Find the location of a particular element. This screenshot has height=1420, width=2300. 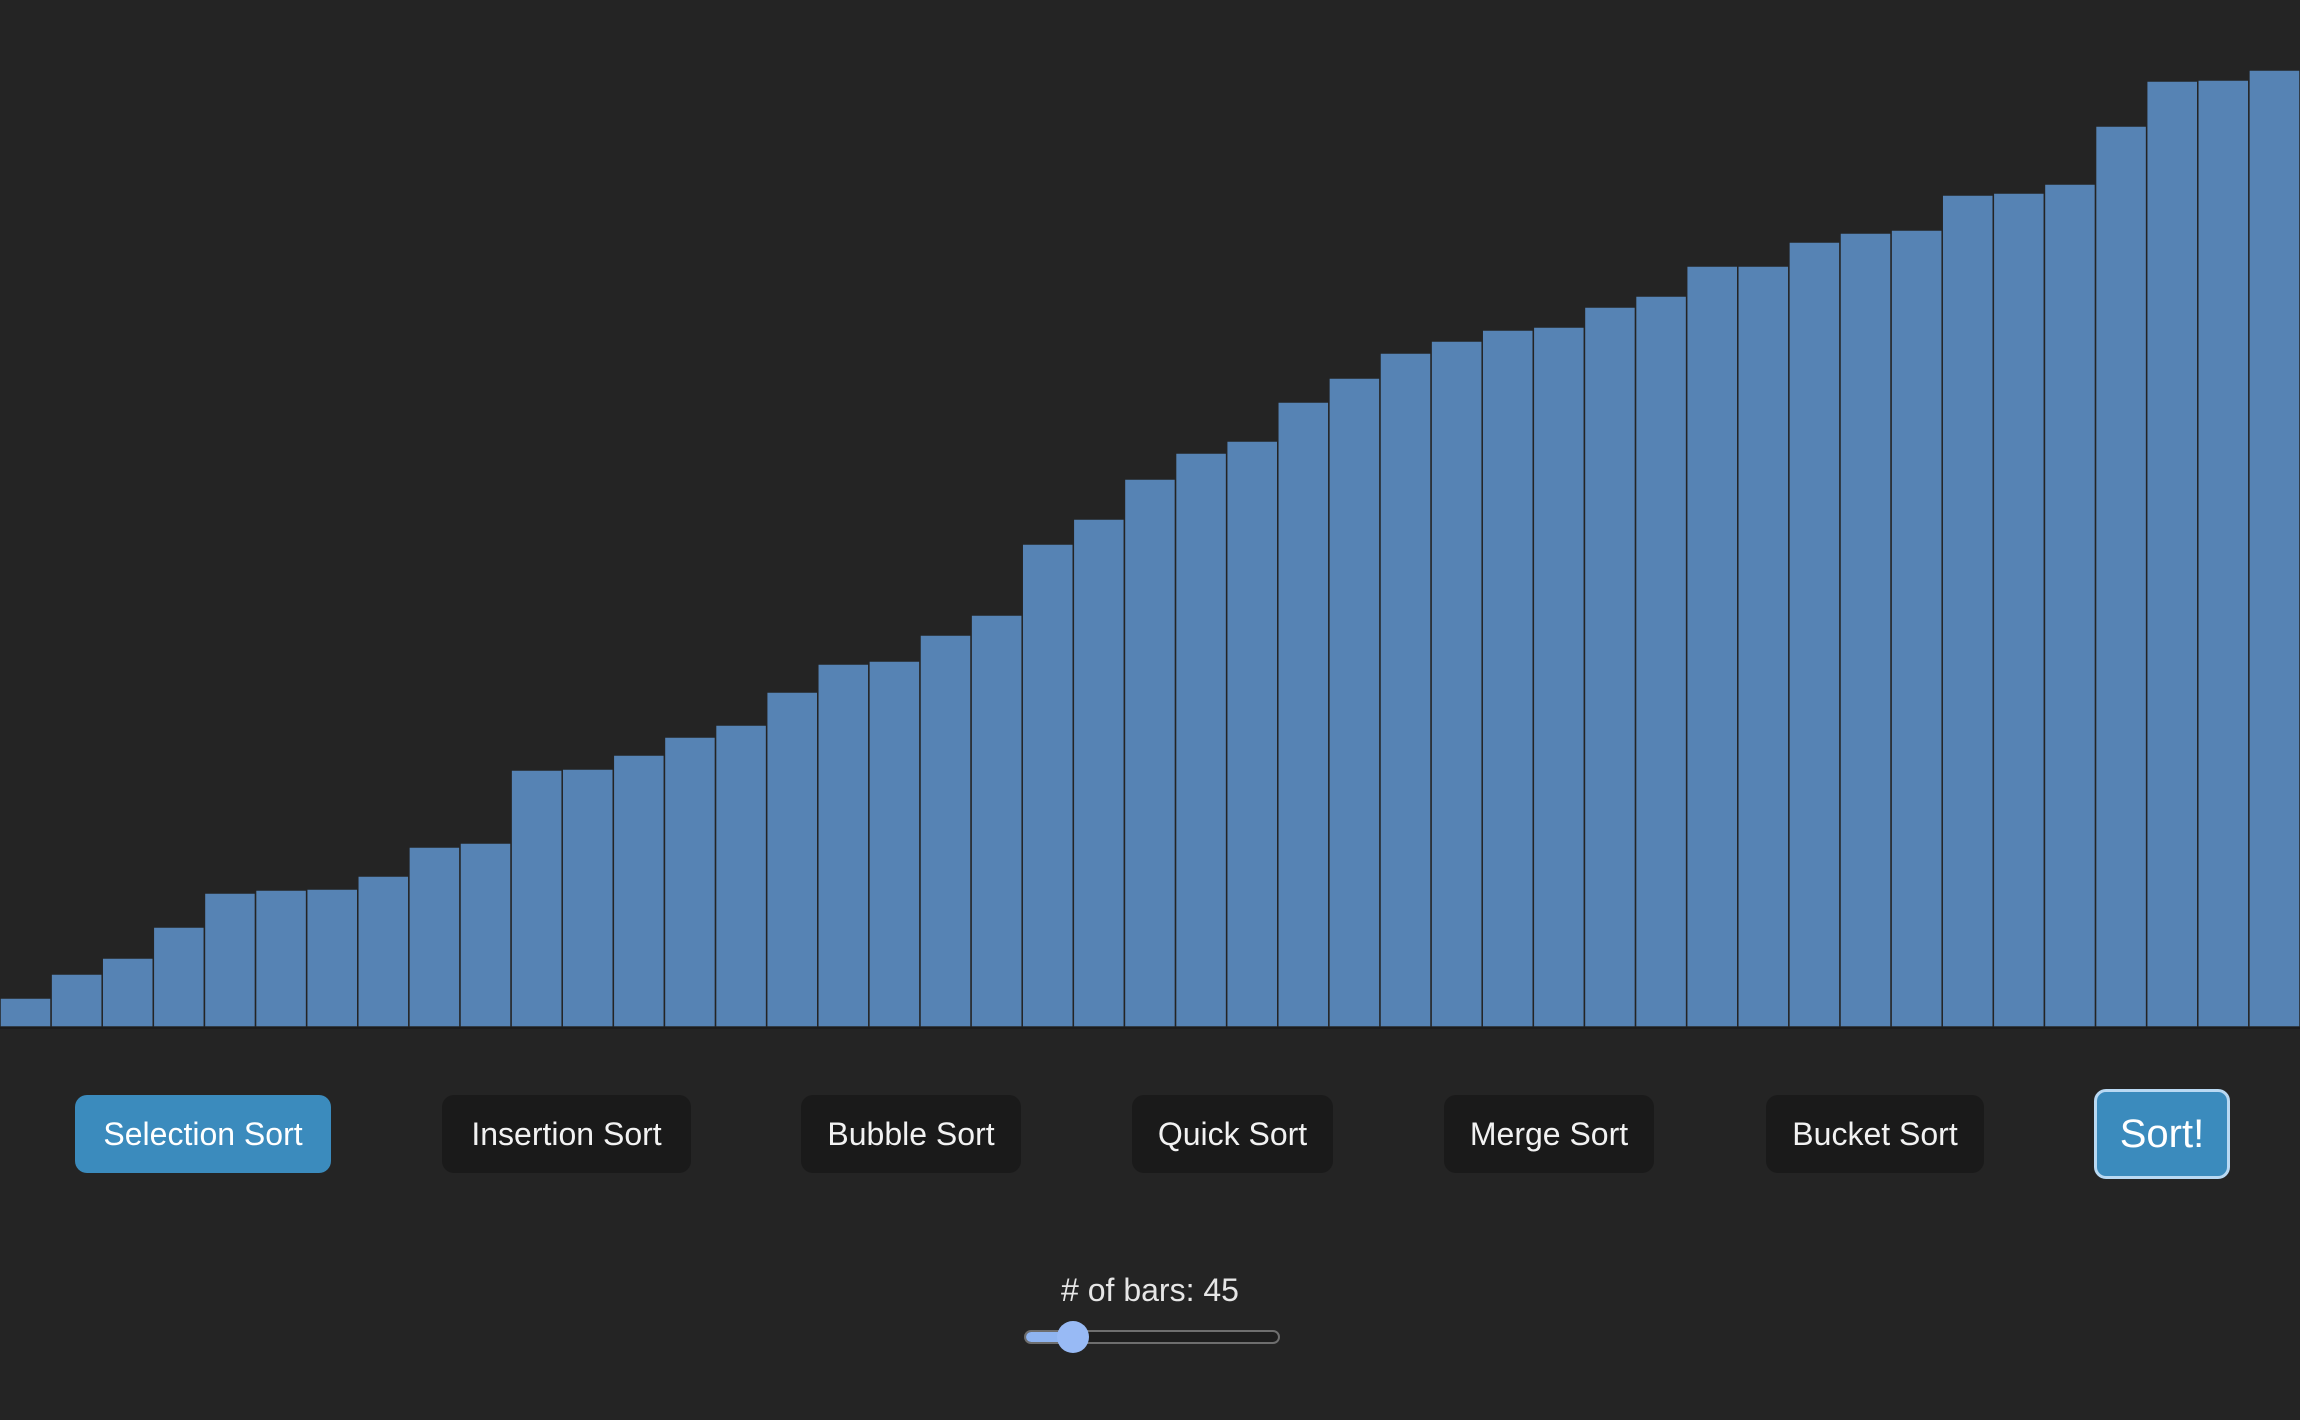

chart-baseline is located at coordinates (1150, 1028).